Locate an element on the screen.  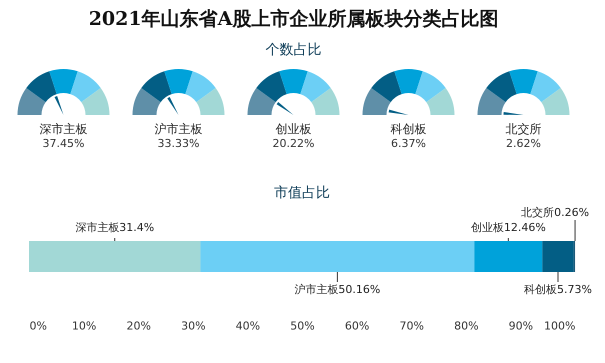
text: 深市主板31.4% is located at coordinates (114, 227).